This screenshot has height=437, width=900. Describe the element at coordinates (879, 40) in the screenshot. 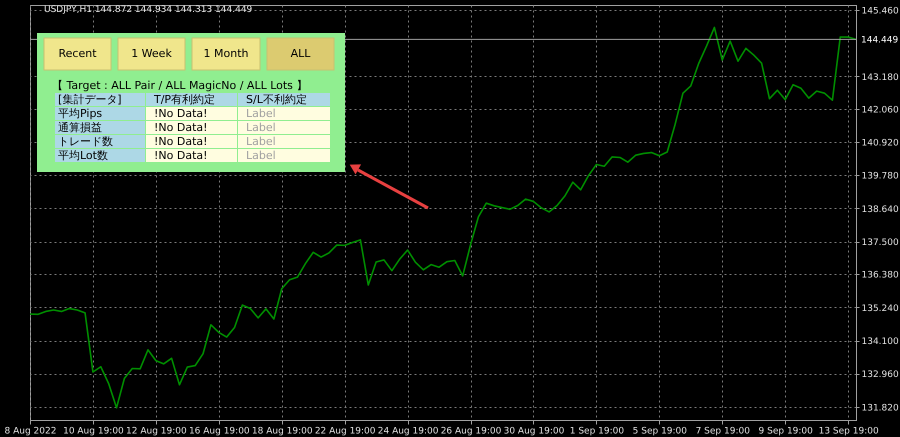

I see `ref-line-label: 144.449` at that location.